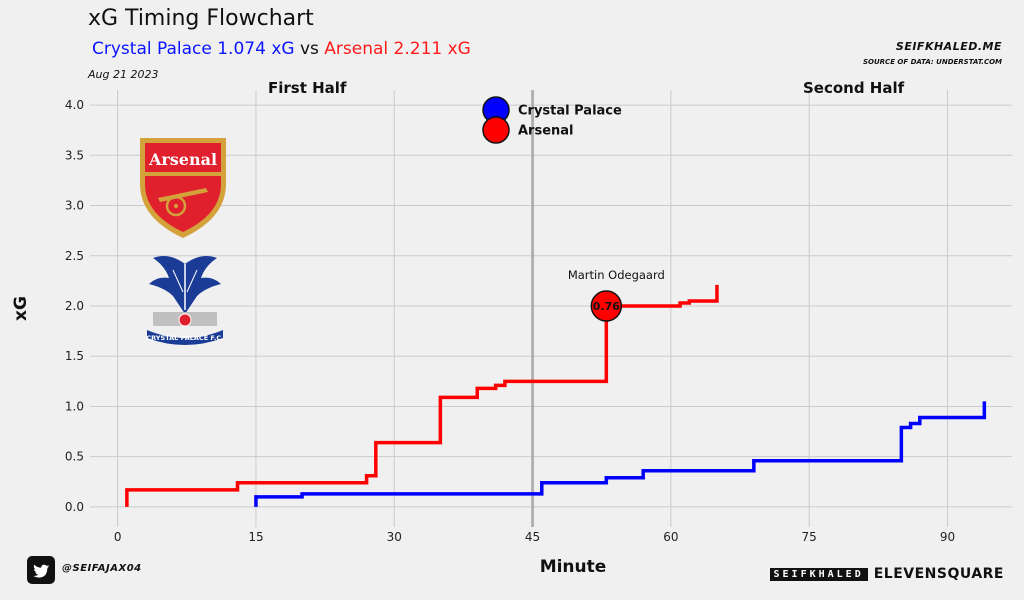 The height and width of the screenshot is (600, 1024). What do you see at coordinates (532, 537) in the screenshot?
I see `x-tick-label: 45` at bounding box center [532, 537].